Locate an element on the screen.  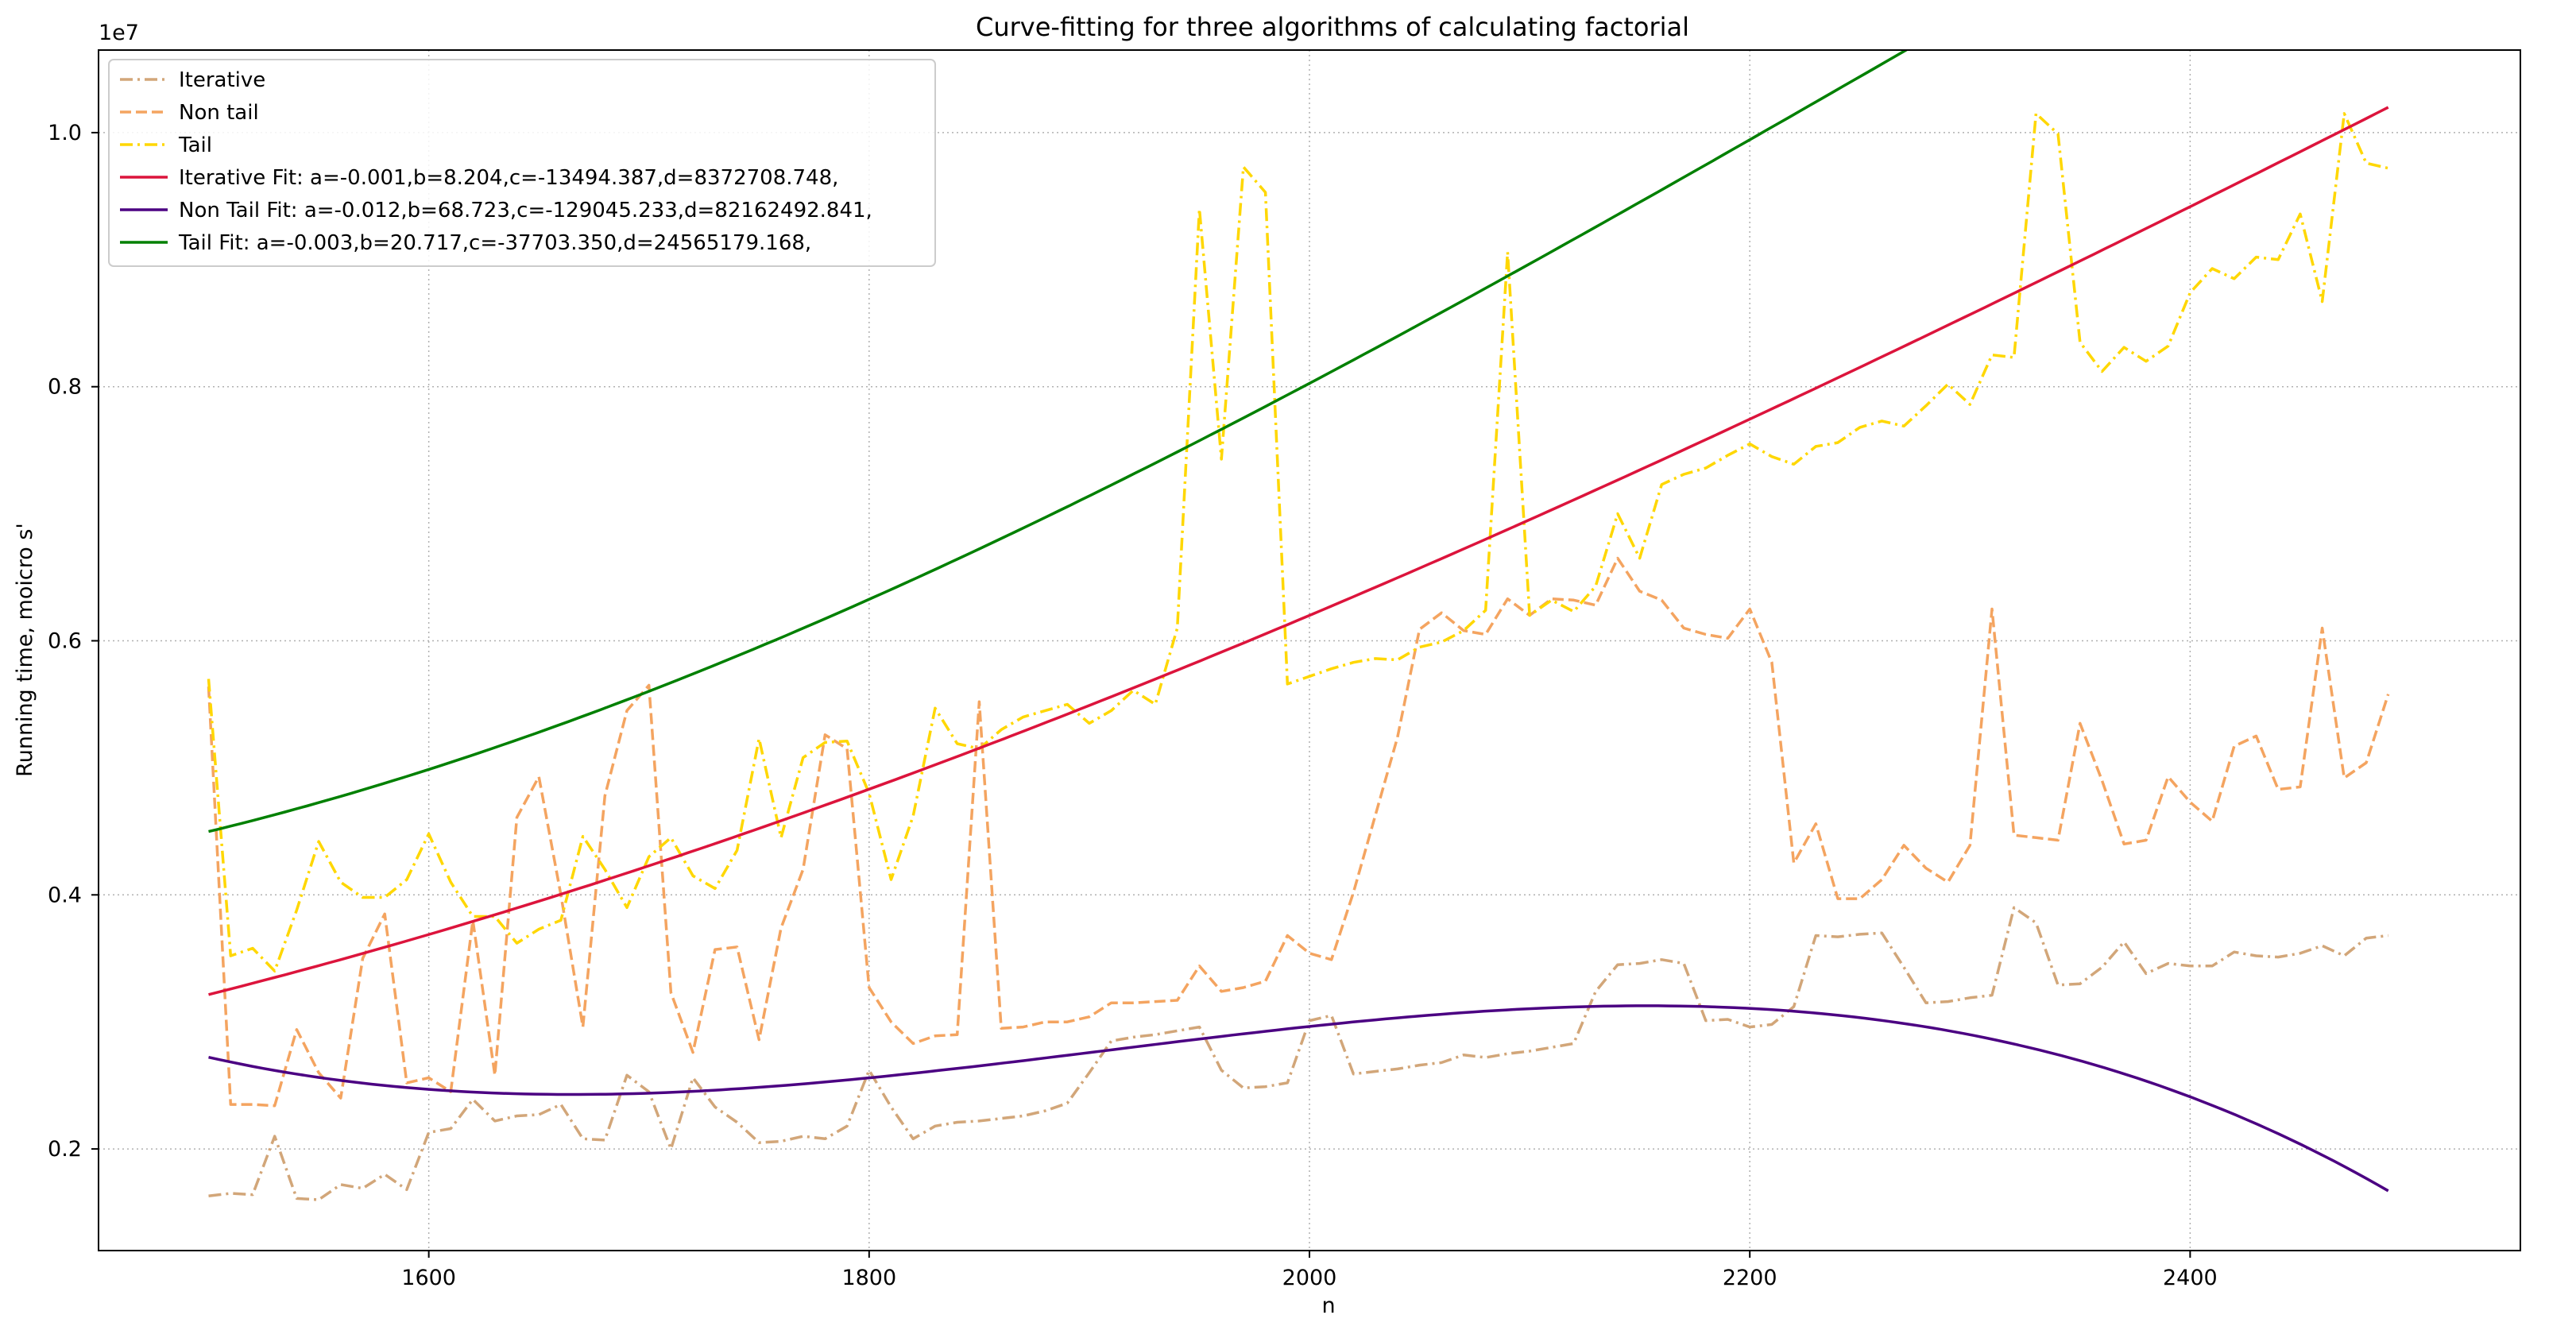
x-tick-label: 2000 is located at coordinates (1310, 1278).